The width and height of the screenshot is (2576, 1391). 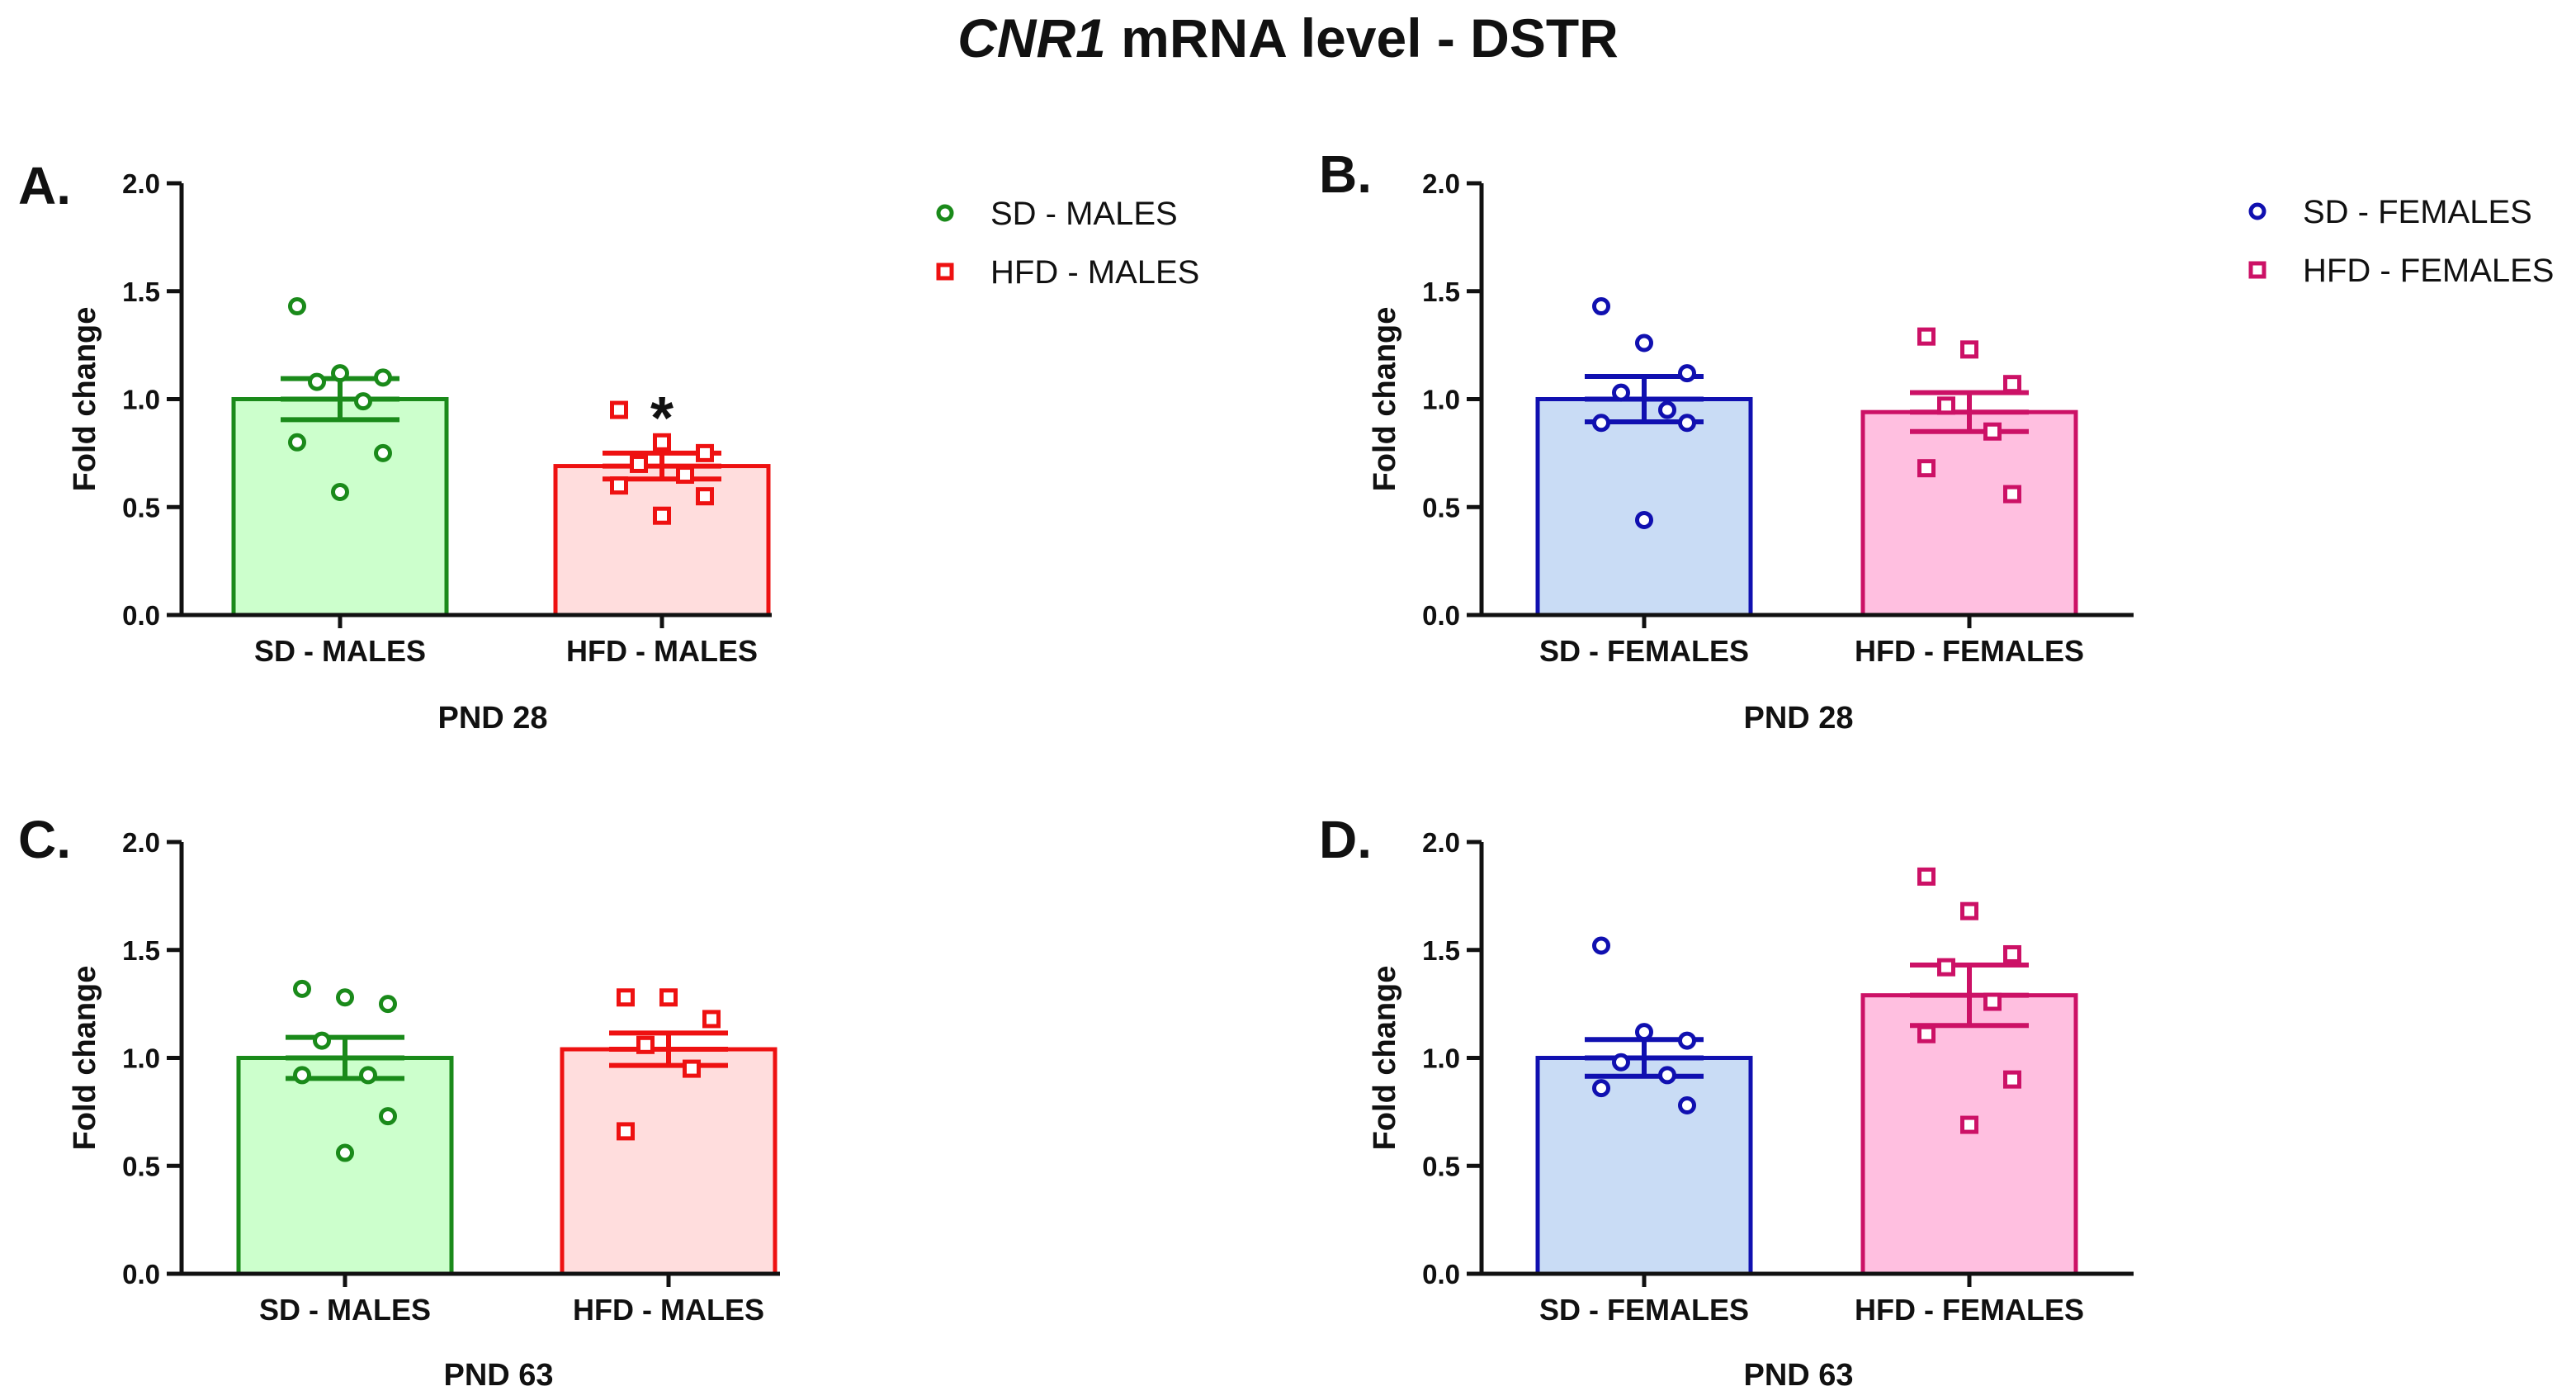 What do you see at coordinates (1031, 38) in the screenshot?
I see `title-gene: CNR1` at bounding box center [1031, 38].